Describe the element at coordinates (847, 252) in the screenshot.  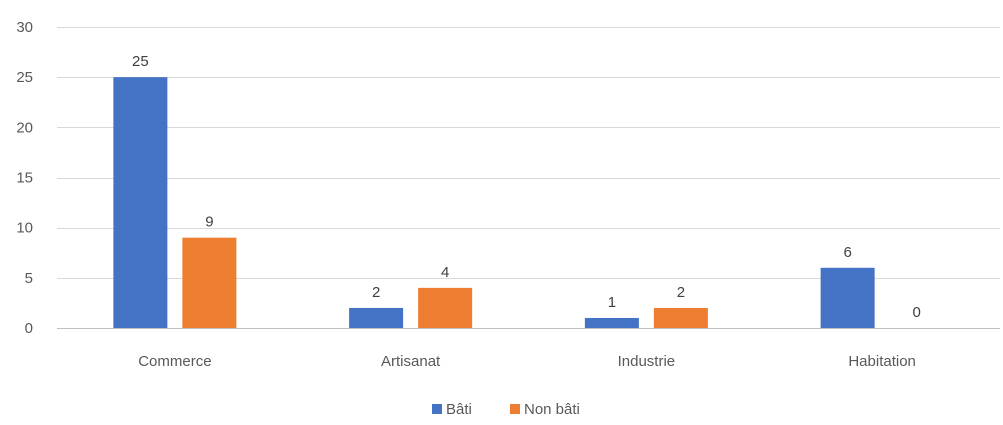
I see `data-label: 6` at that location.